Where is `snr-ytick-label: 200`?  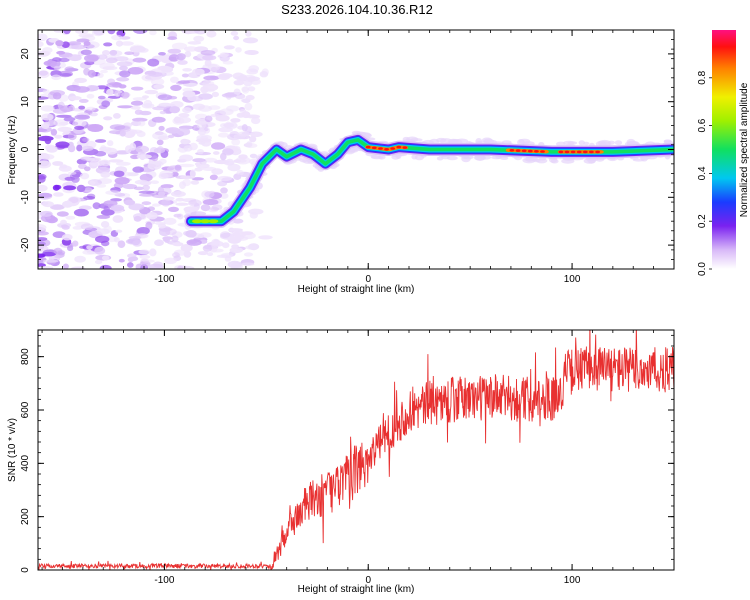
snr-ytick-label: 200 is located at coordinates (25, 516).